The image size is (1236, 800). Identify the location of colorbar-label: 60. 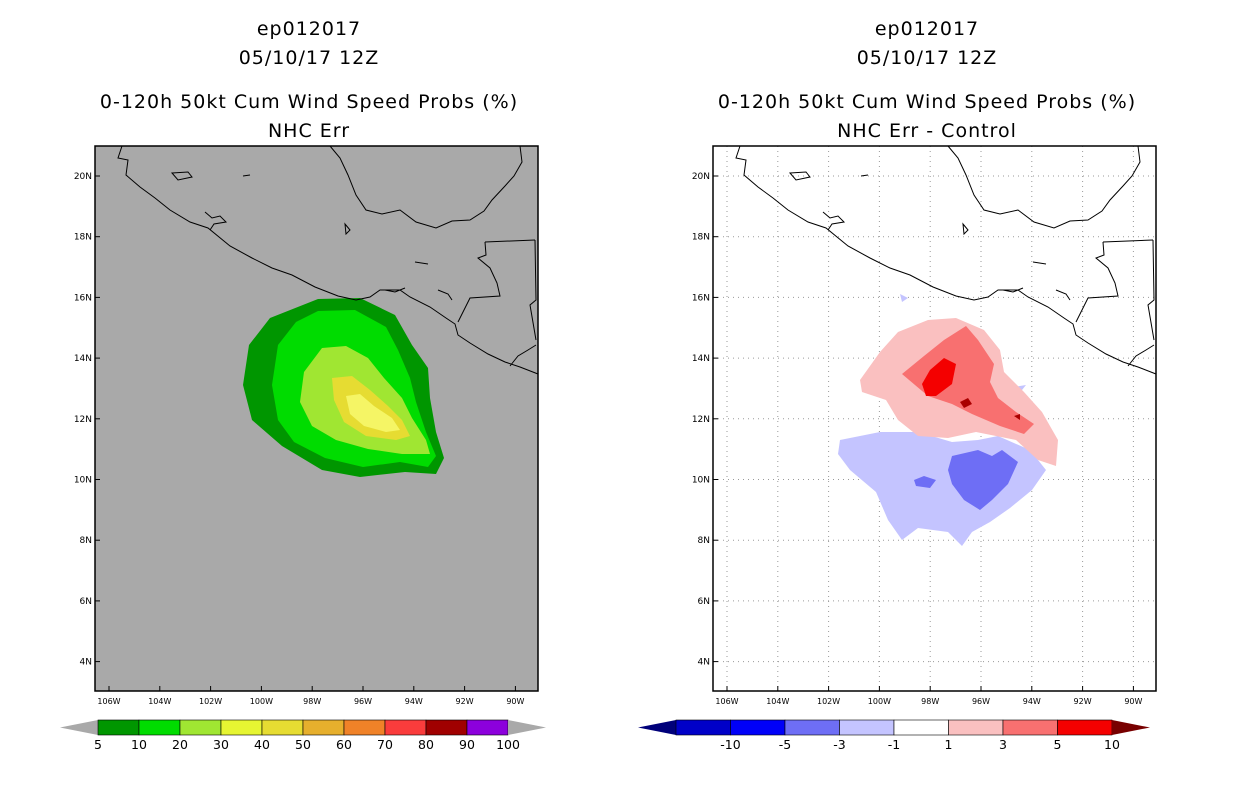
(344, 744).